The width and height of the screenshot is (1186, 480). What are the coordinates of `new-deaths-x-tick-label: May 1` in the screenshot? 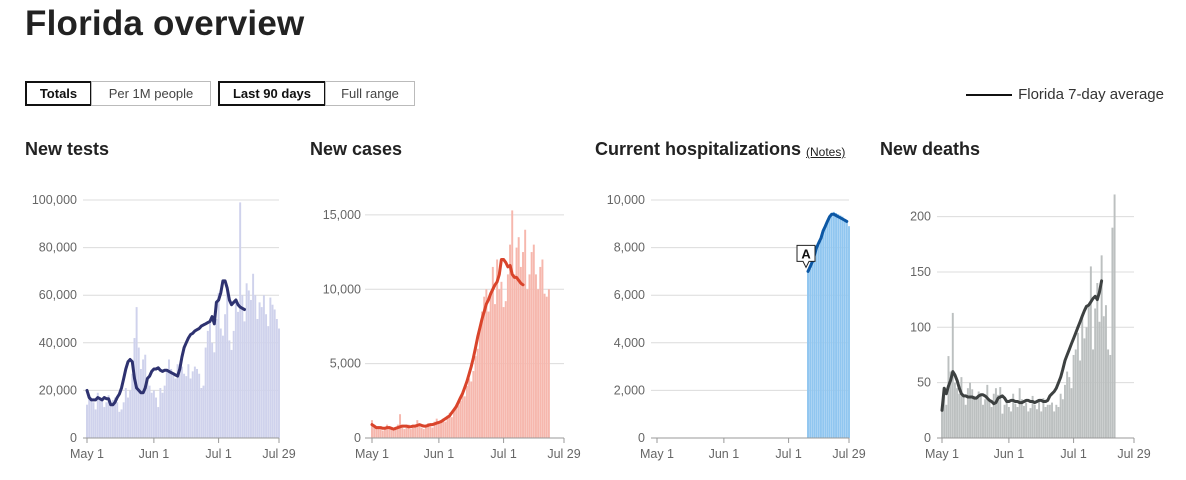 It's located at (942, 454).